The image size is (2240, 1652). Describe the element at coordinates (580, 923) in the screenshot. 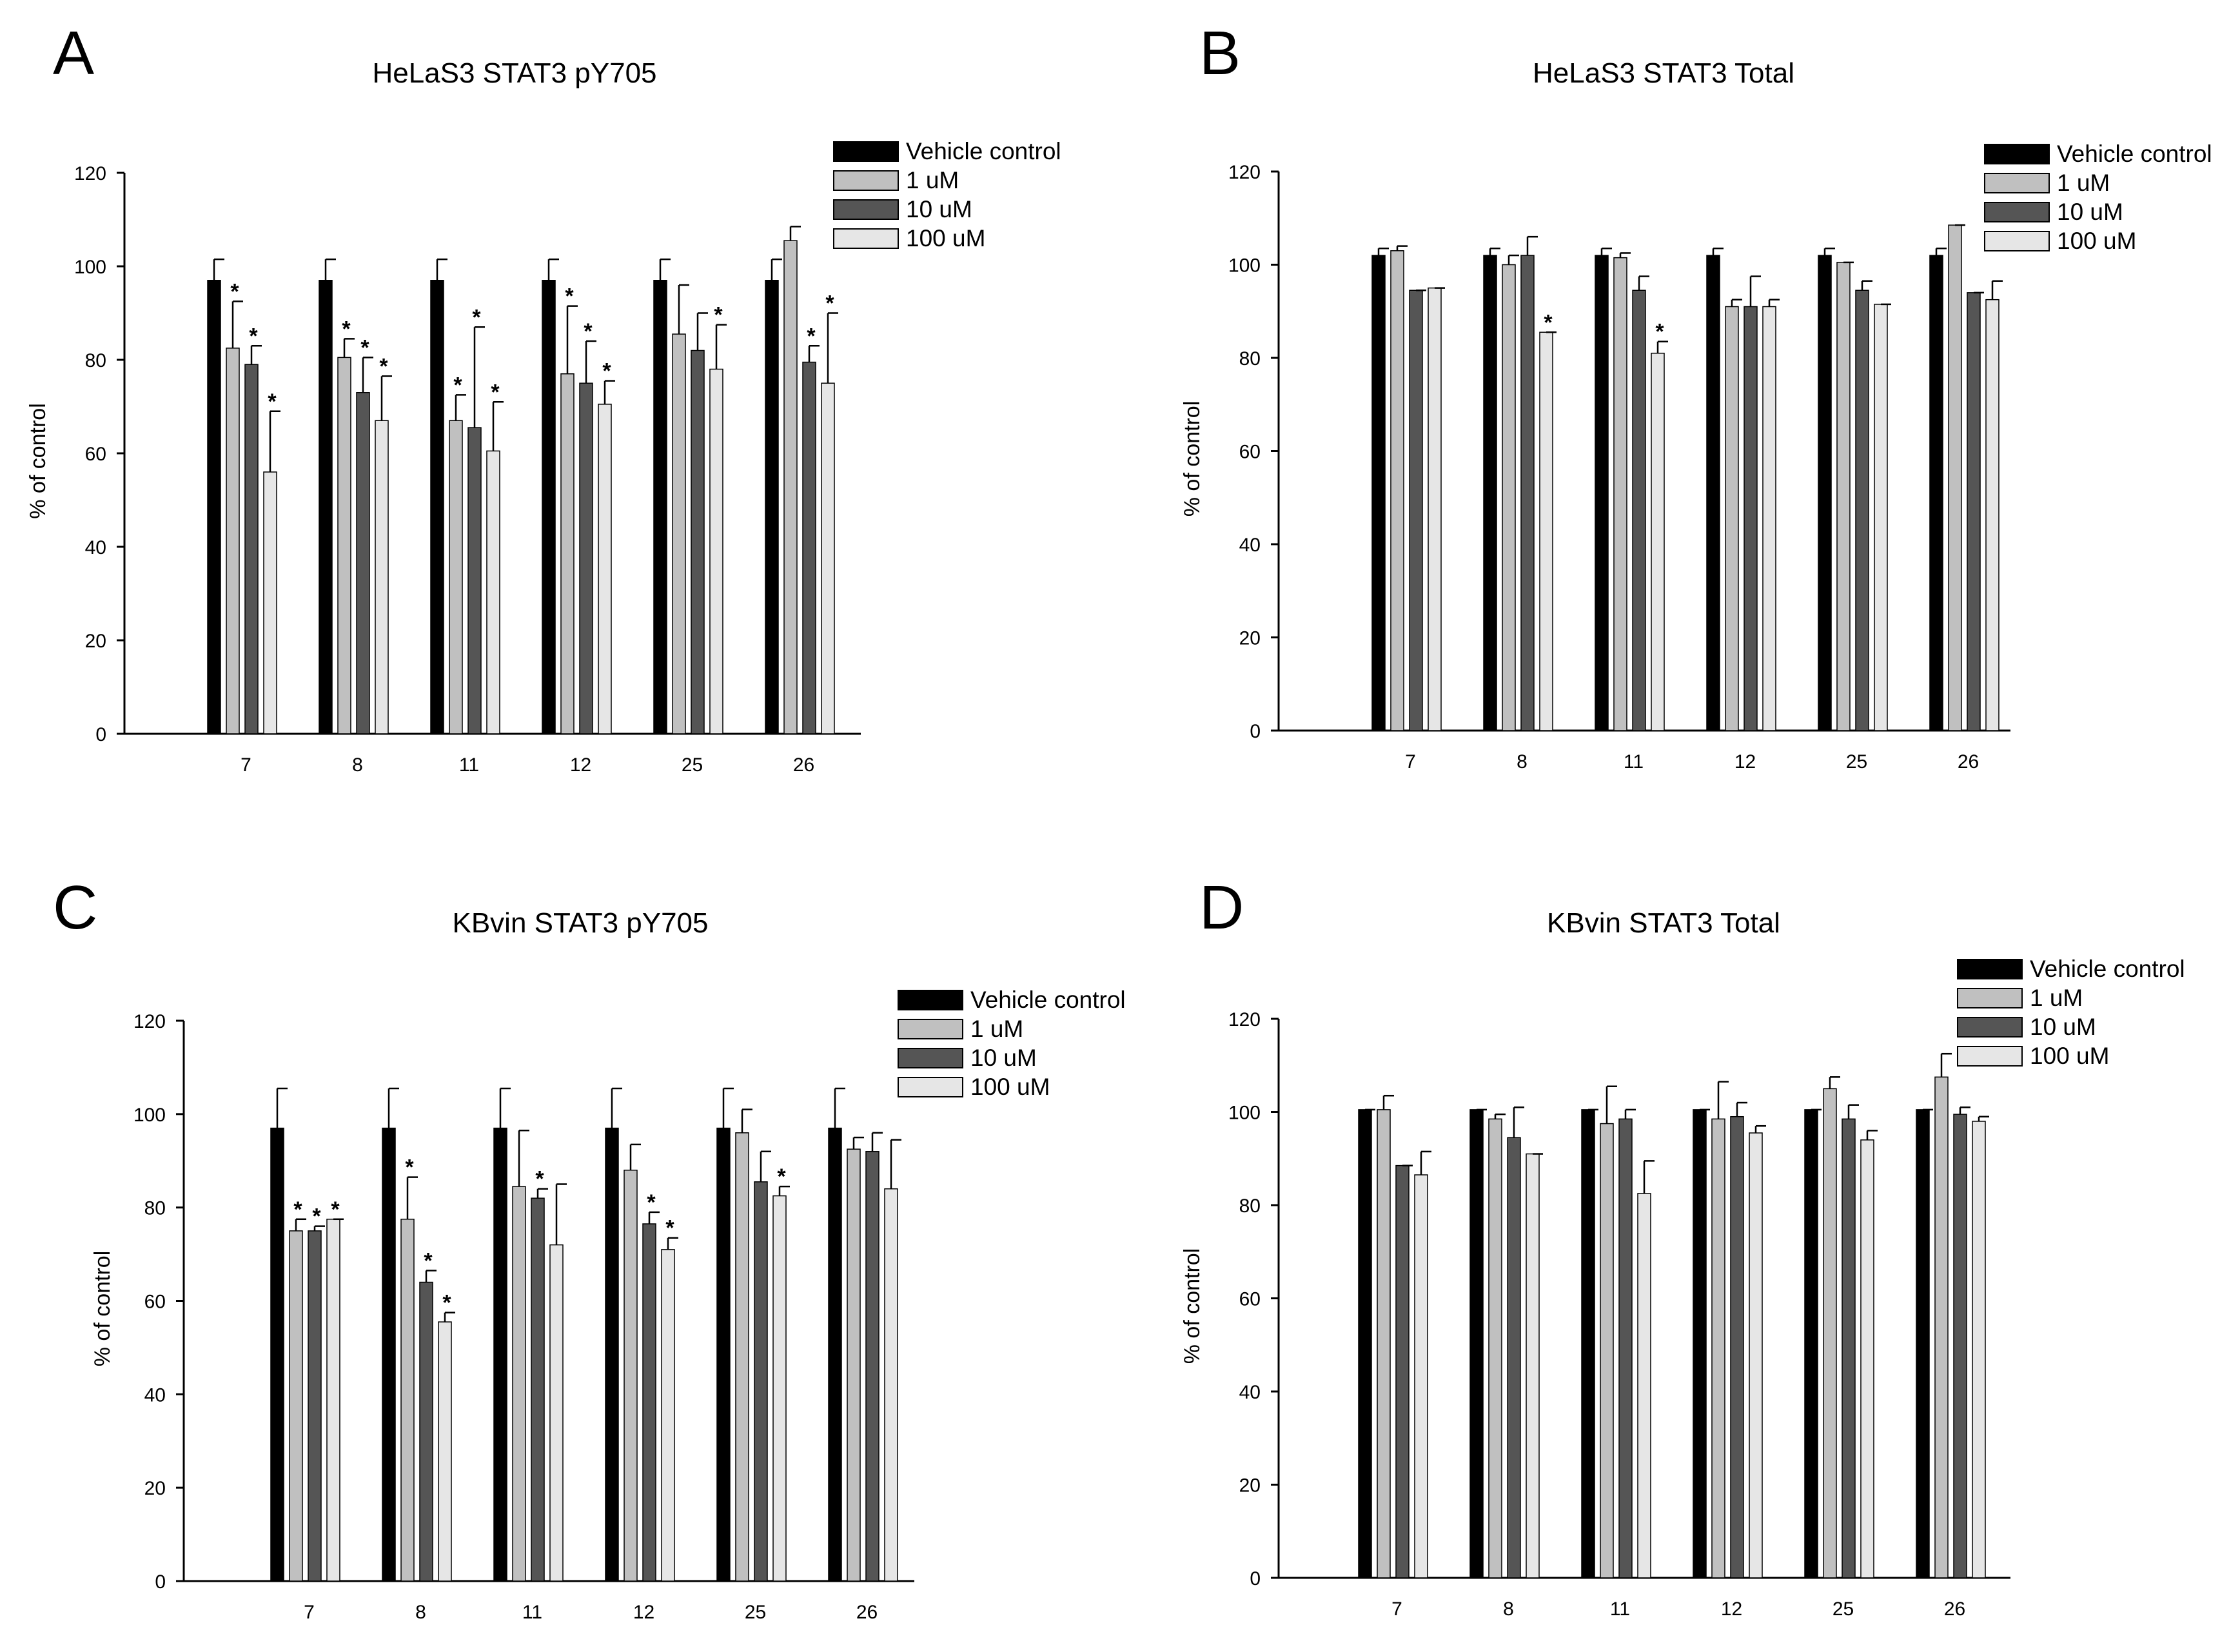

I see `chart-title: KBvin STAT3 pY705` at that location.